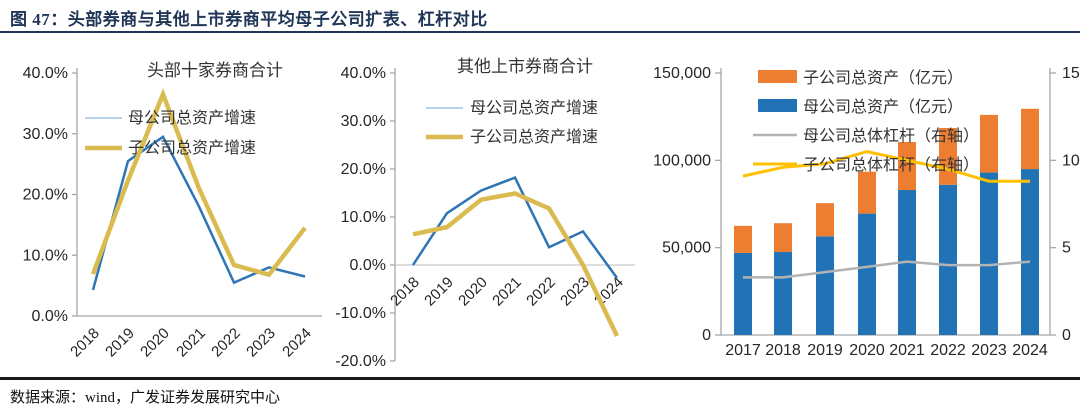  I want to click on figure-title: 图 47：头部券商与其他上市券商平均母子公司扩表、杠杆对比, so click(249, 19).